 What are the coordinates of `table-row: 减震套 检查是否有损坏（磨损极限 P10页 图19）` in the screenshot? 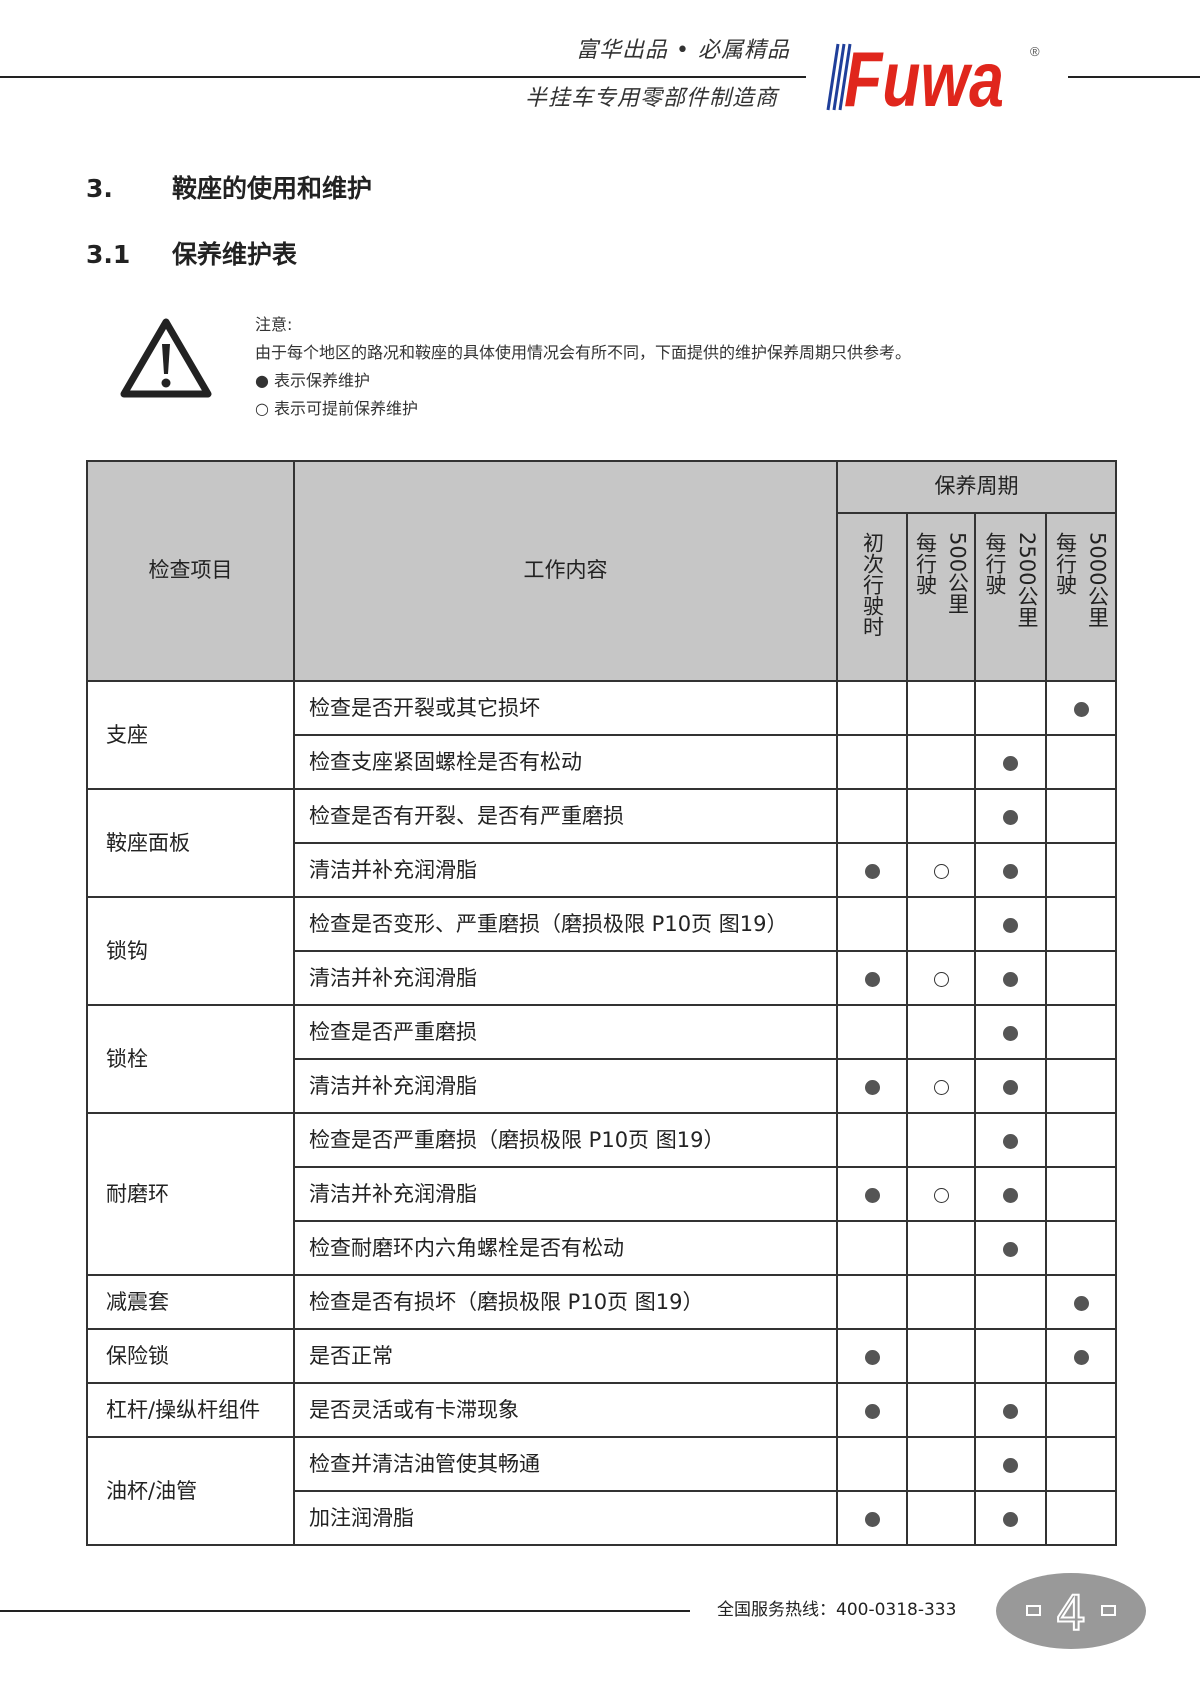 It's located at (601, 1302).